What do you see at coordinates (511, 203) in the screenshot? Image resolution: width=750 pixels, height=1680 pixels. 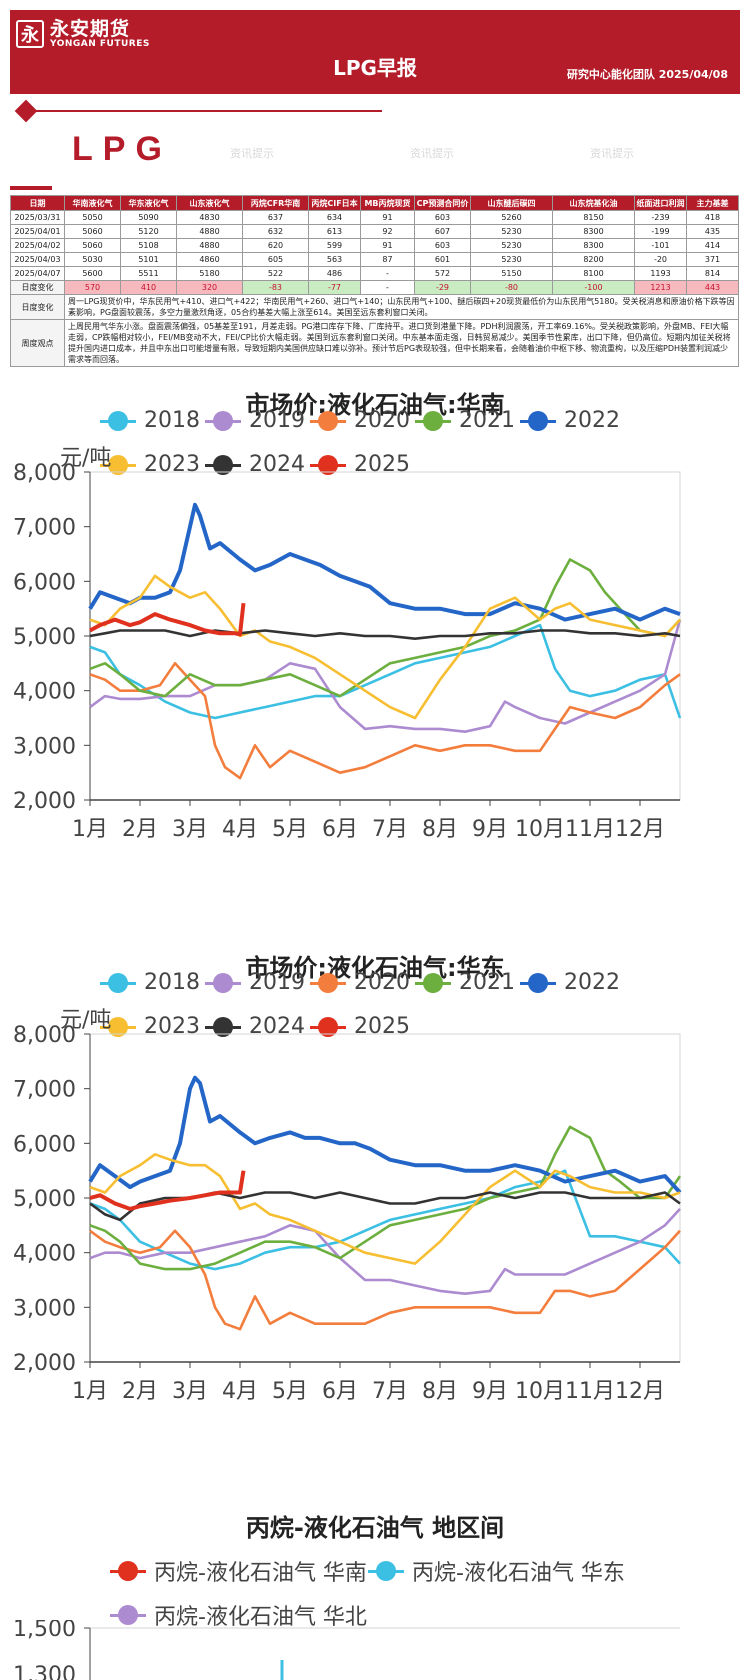 I see `col-header: 山东醚后碳四` at bounding box center [511, 203].